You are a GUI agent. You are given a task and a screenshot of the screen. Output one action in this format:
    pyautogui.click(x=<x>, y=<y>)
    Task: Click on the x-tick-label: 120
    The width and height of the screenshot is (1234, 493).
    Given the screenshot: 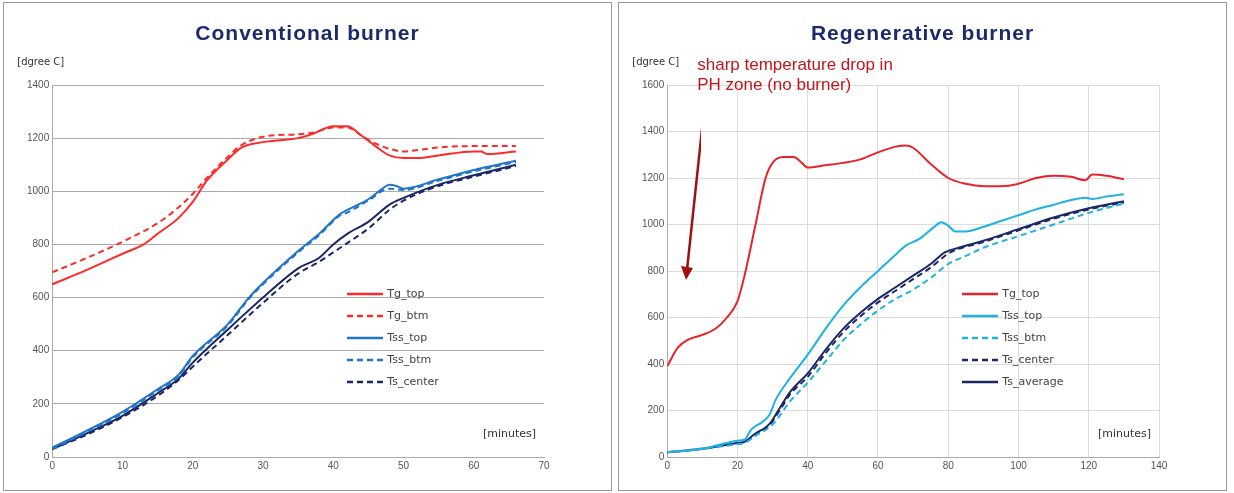 What is the action you would take?
    pyautogui.click(x=1089, y=465)
    